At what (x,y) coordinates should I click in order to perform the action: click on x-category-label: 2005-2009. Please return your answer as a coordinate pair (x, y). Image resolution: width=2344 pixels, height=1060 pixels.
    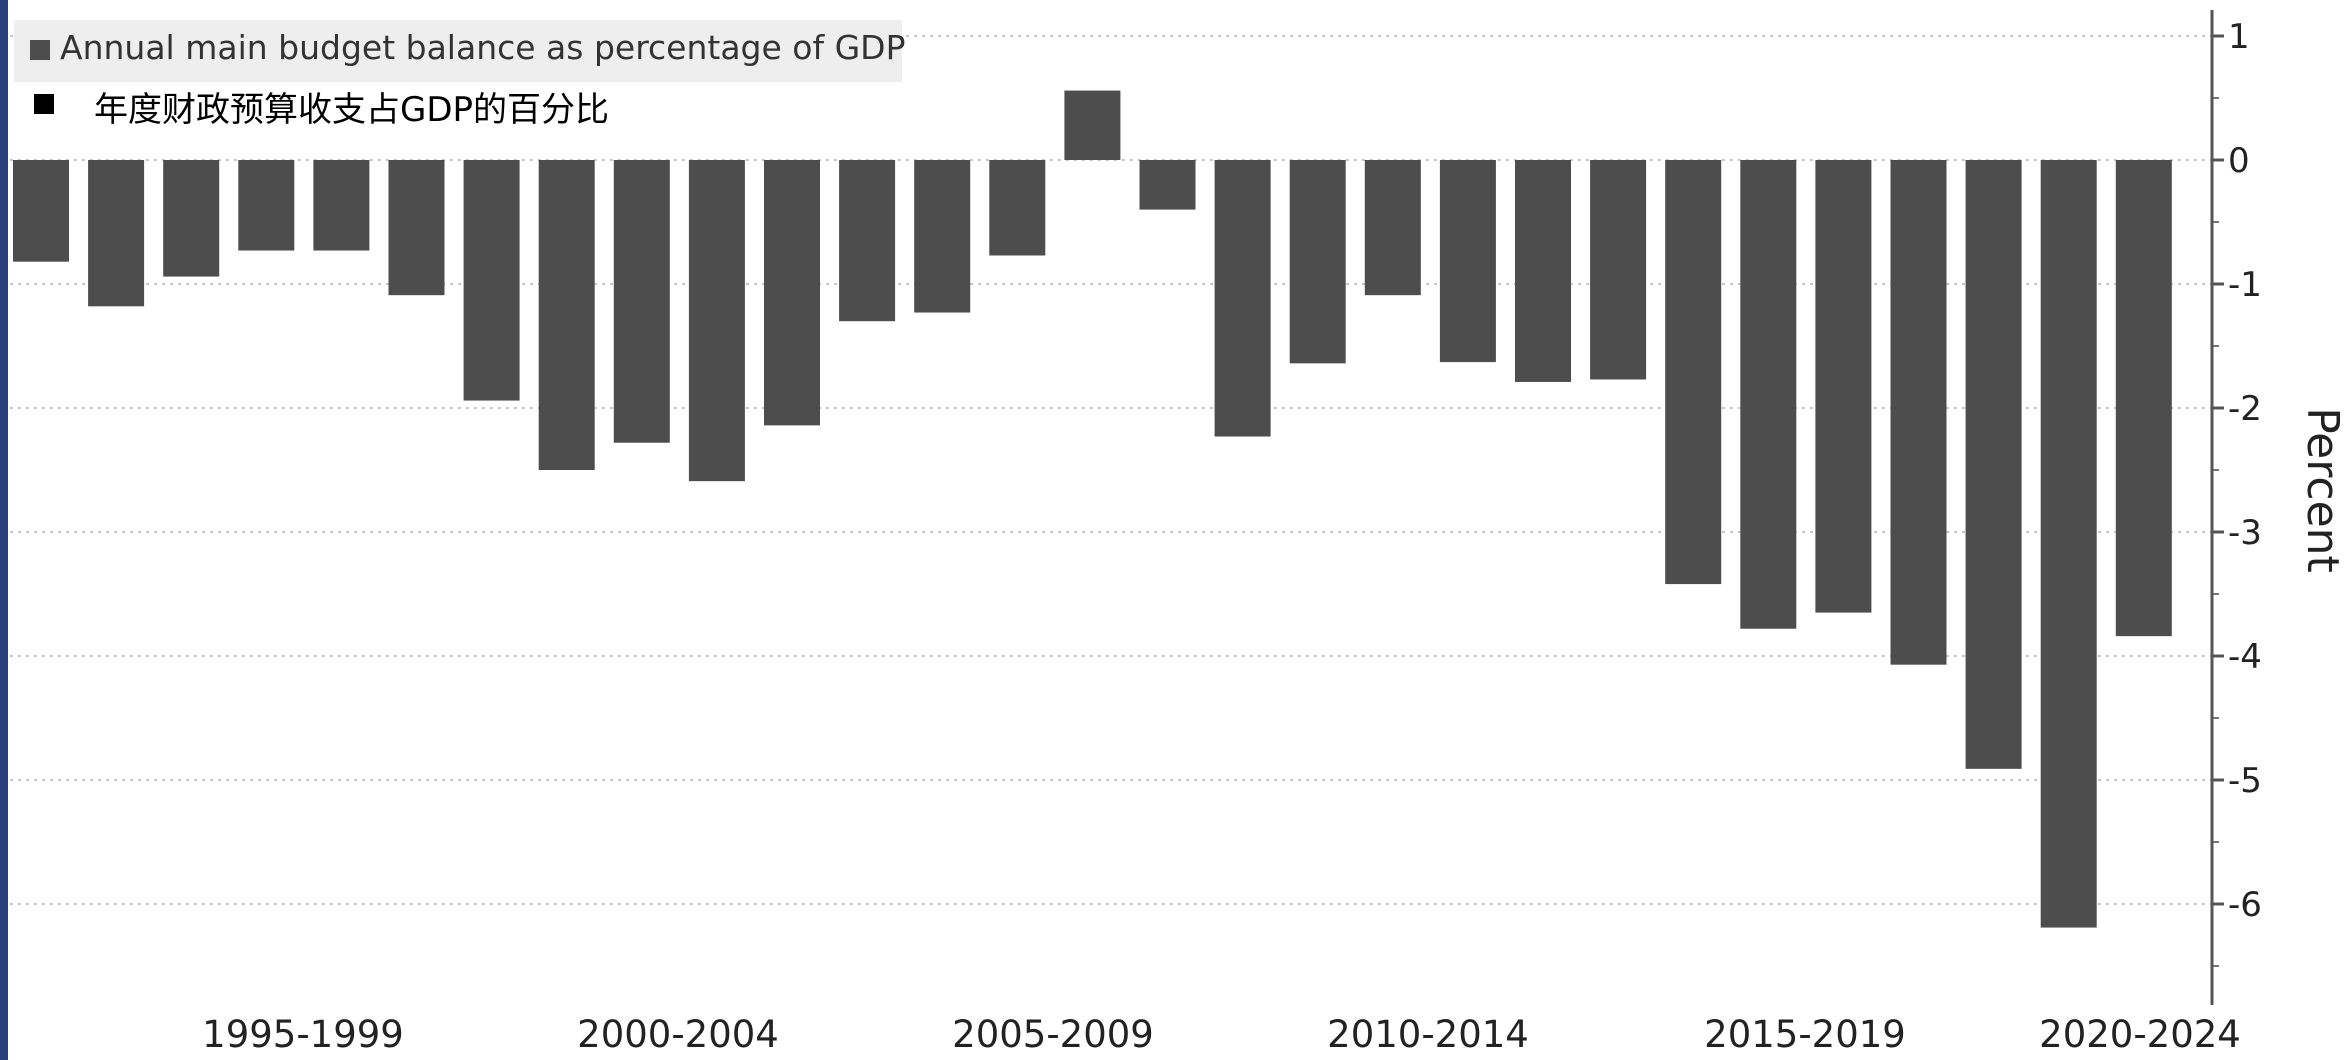
    Looking at the image, I should click on (1053, 1034).